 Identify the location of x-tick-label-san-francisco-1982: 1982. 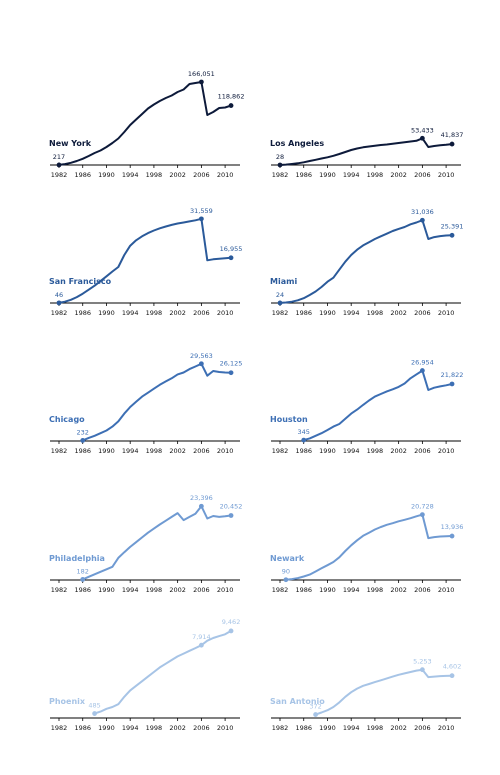
(59, 313).